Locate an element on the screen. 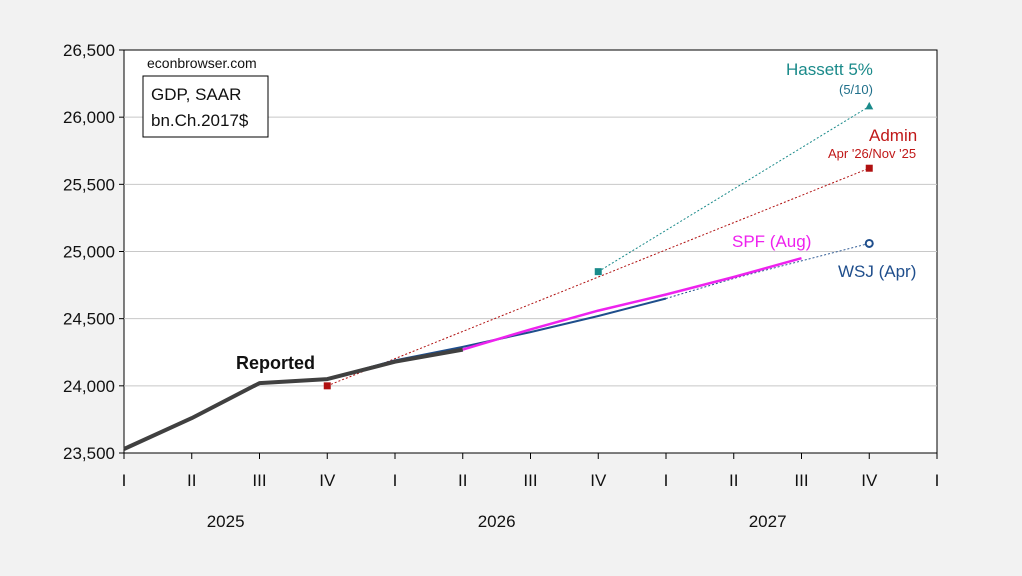  marker-end-admin is located at coordinates (869, 168).